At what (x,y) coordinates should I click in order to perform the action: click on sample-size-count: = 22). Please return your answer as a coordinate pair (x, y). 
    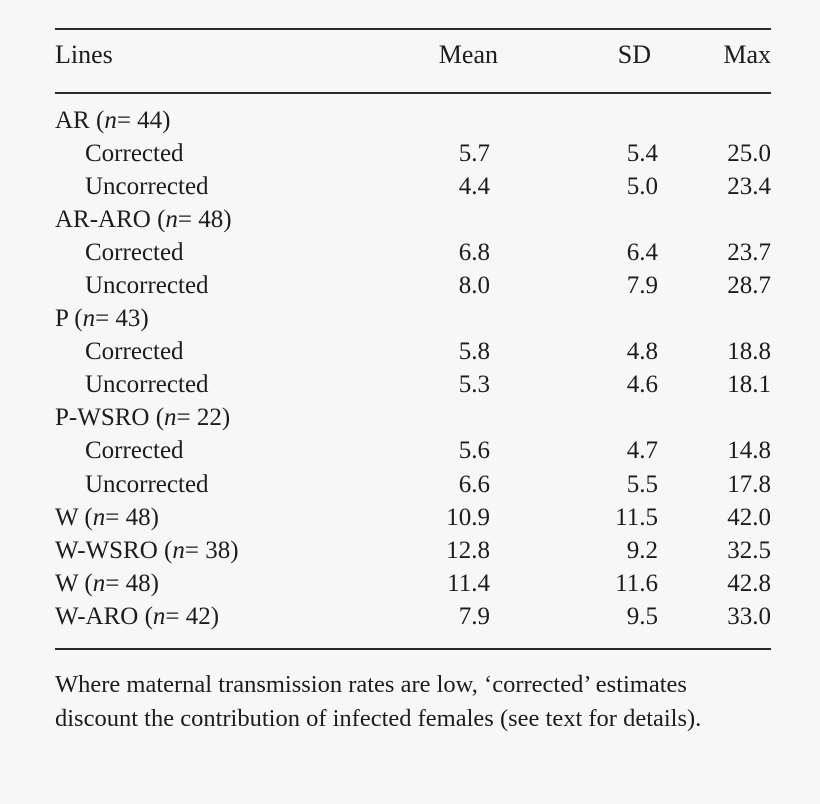
    Looking at the image, I should click on (203, 418).